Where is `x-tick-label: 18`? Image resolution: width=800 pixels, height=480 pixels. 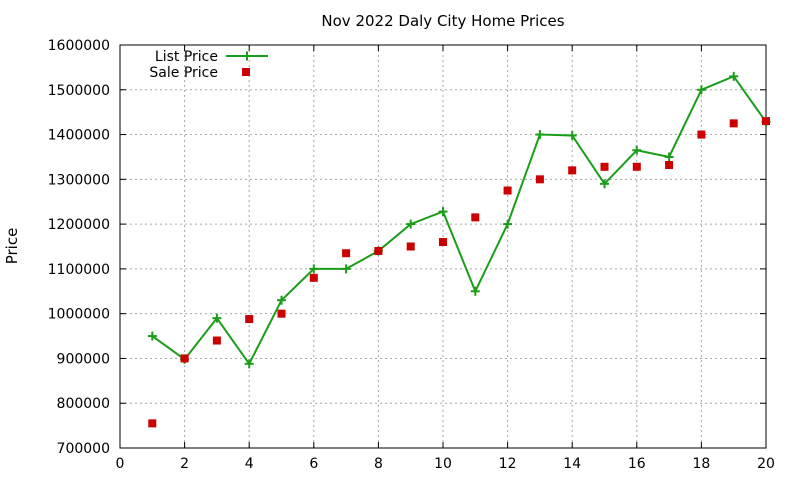 x-tick-label: 18 is located at coordinates (701, 464).